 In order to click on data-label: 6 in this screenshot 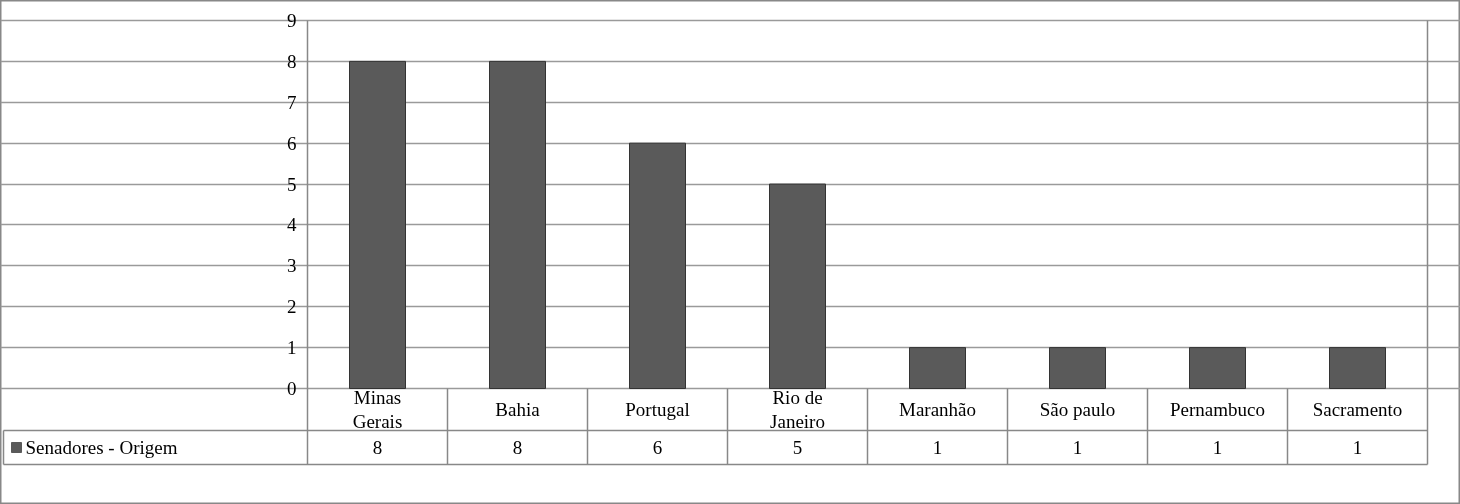, I will do `click(657, 447)`.